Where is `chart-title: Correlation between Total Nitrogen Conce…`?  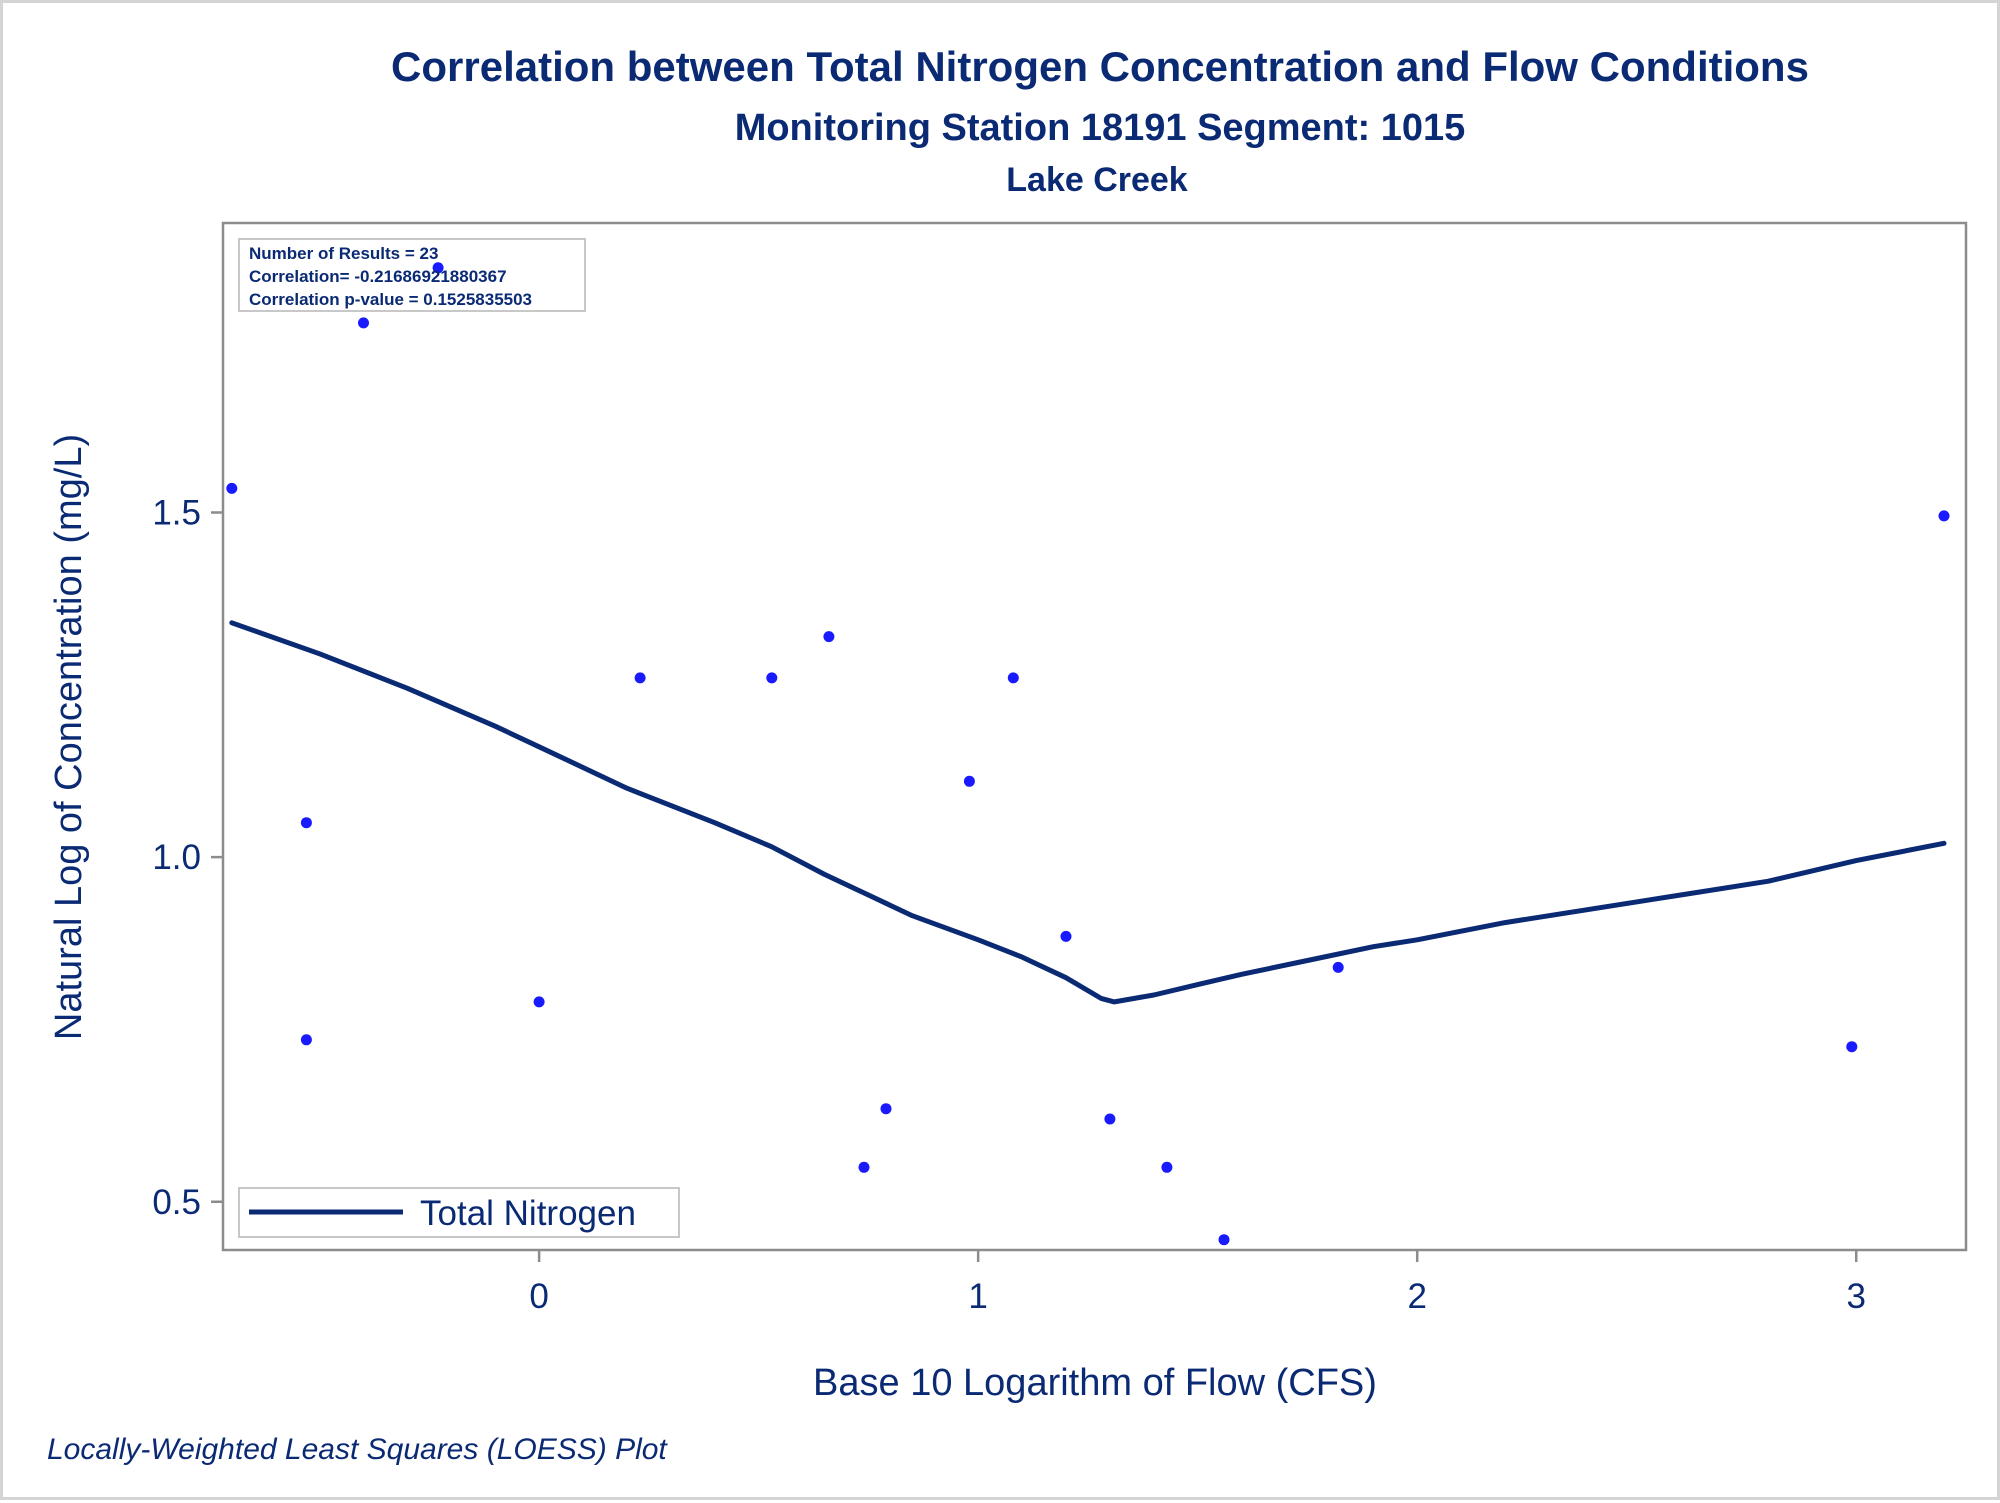 chart-title: Correlation between Total Nitrogen Conce… is located at coordinates (1100, 66).